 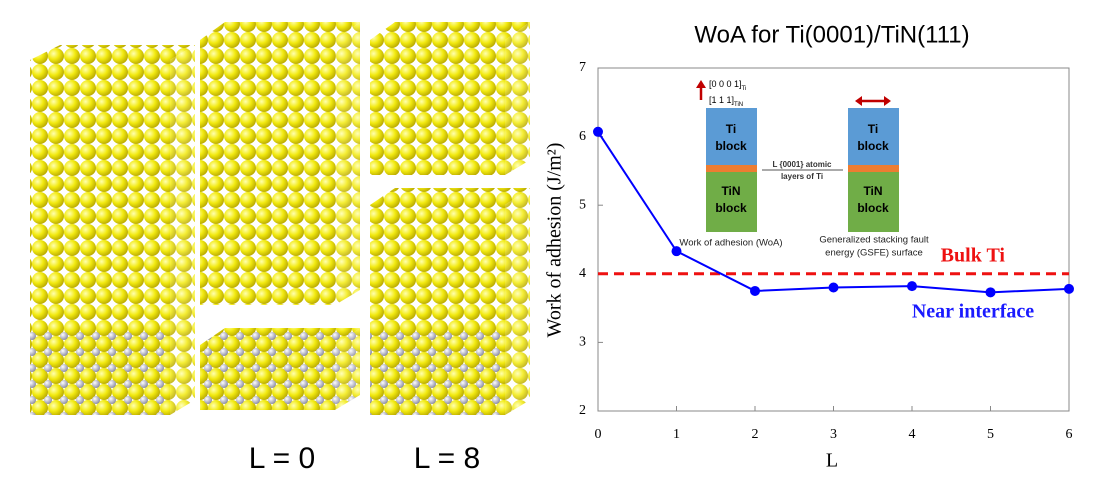 What do you see at coordinates (582, 136) in the screenshot?
I see `y-tick-label: 6` at bounding box center [582, 136].